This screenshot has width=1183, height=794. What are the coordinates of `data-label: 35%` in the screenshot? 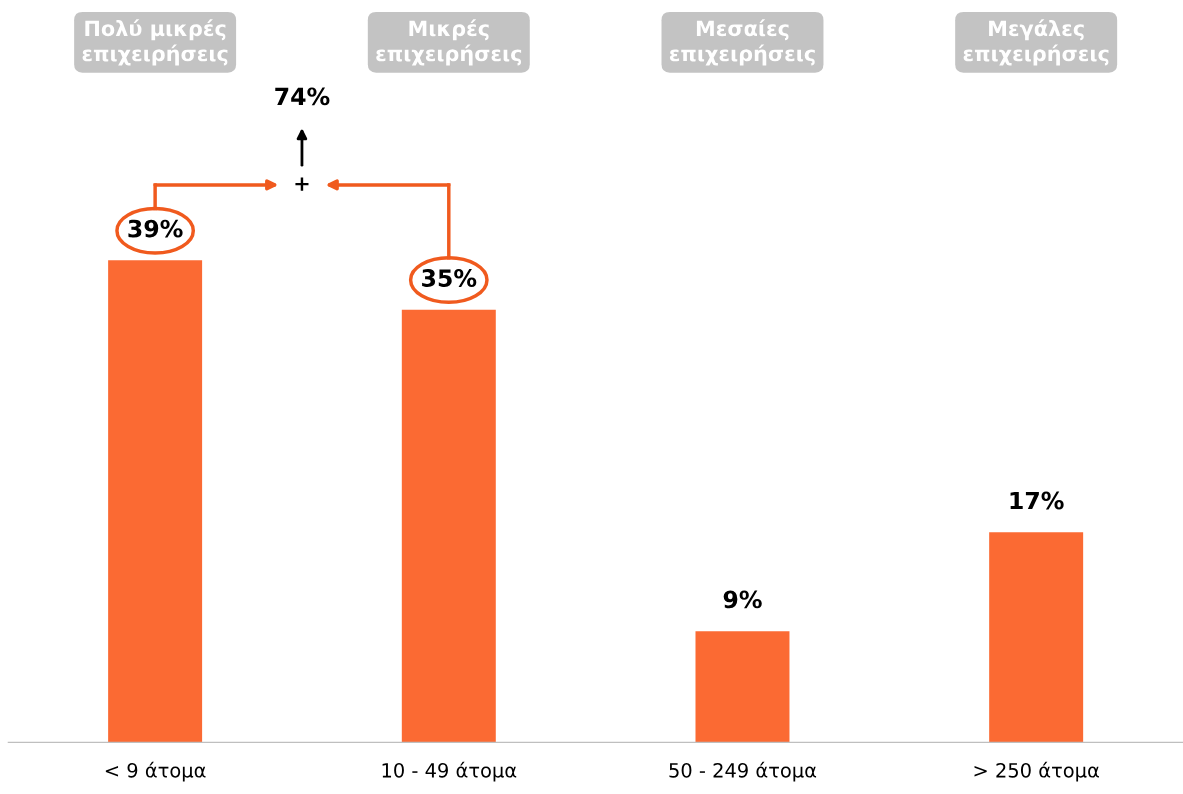 It's located at (449, 278).